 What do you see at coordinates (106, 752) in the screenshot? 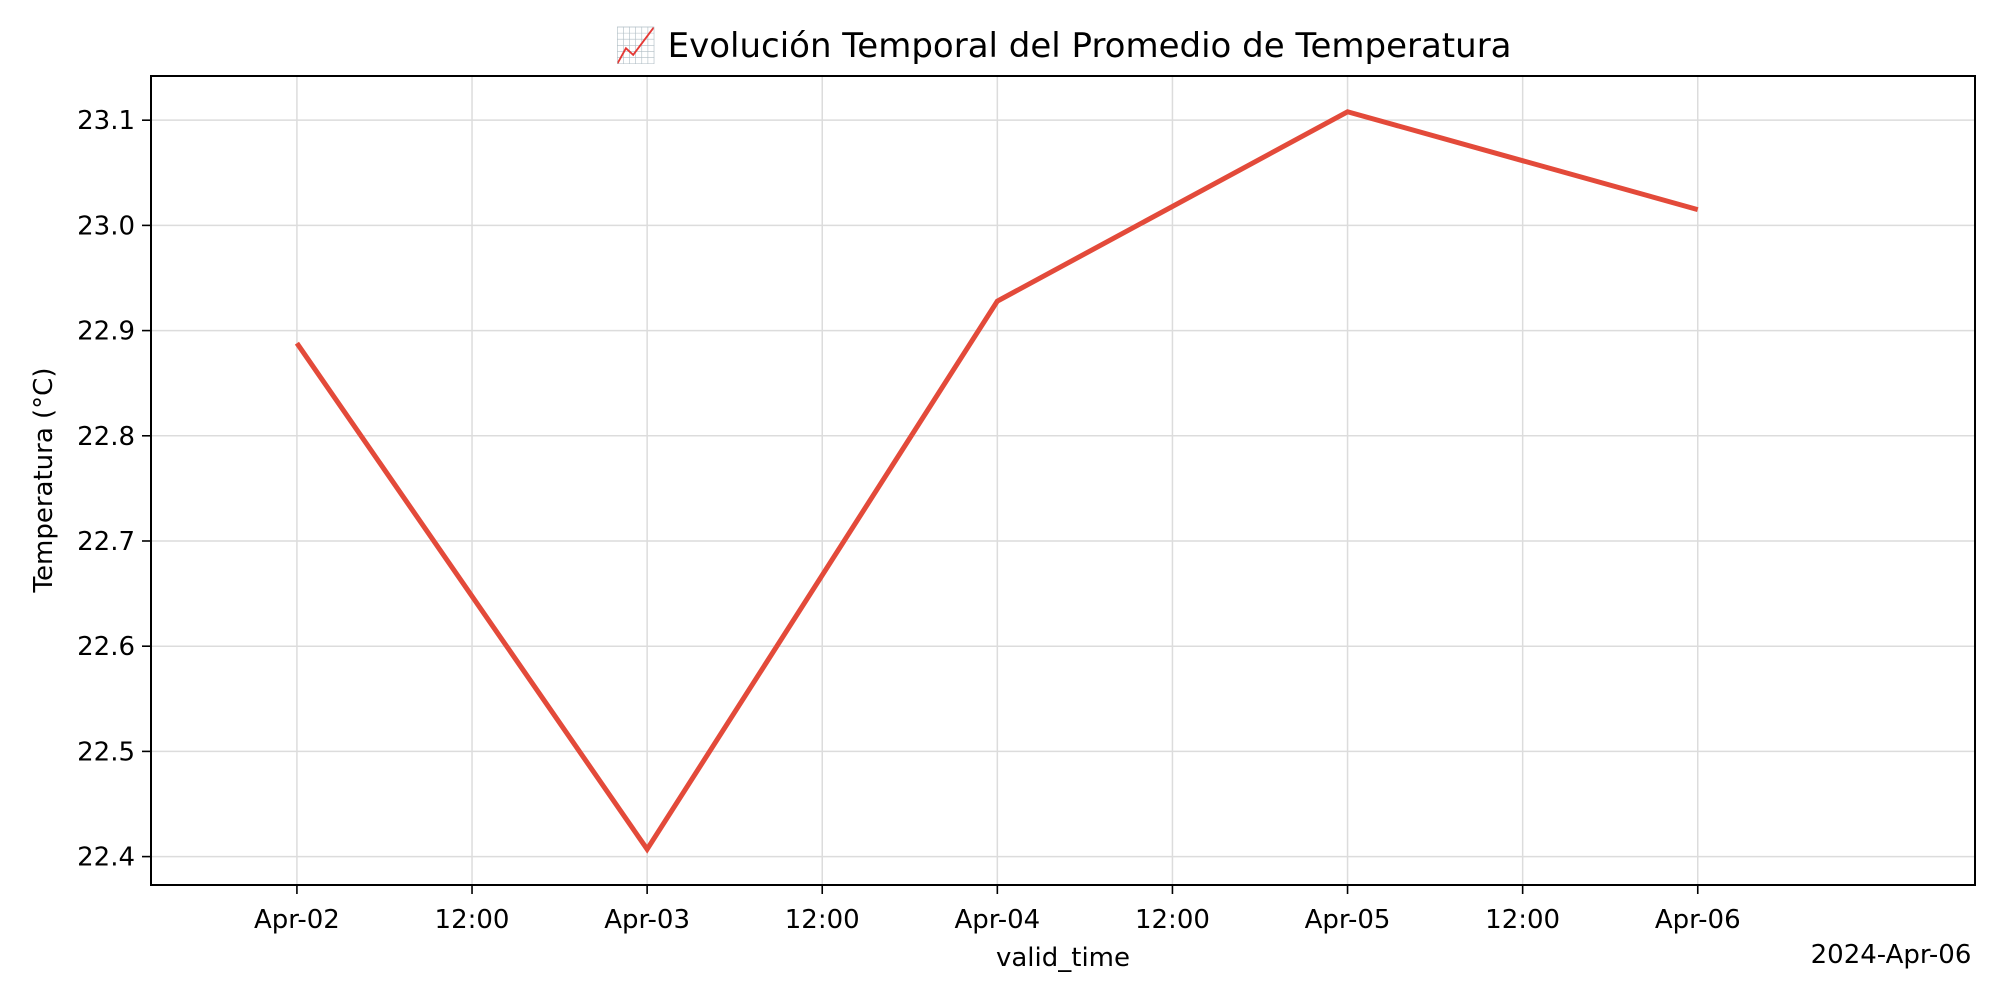
I see `y-tick-label: 22.5` at bounding box center [106, 752].